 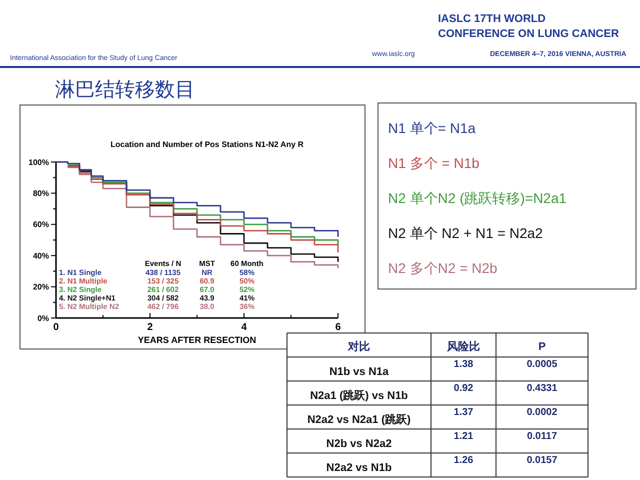 What do you see at coordinates (338, 327) in the screenshot?
I see `x-tick-label: 6` at bounding box center [338, 327].